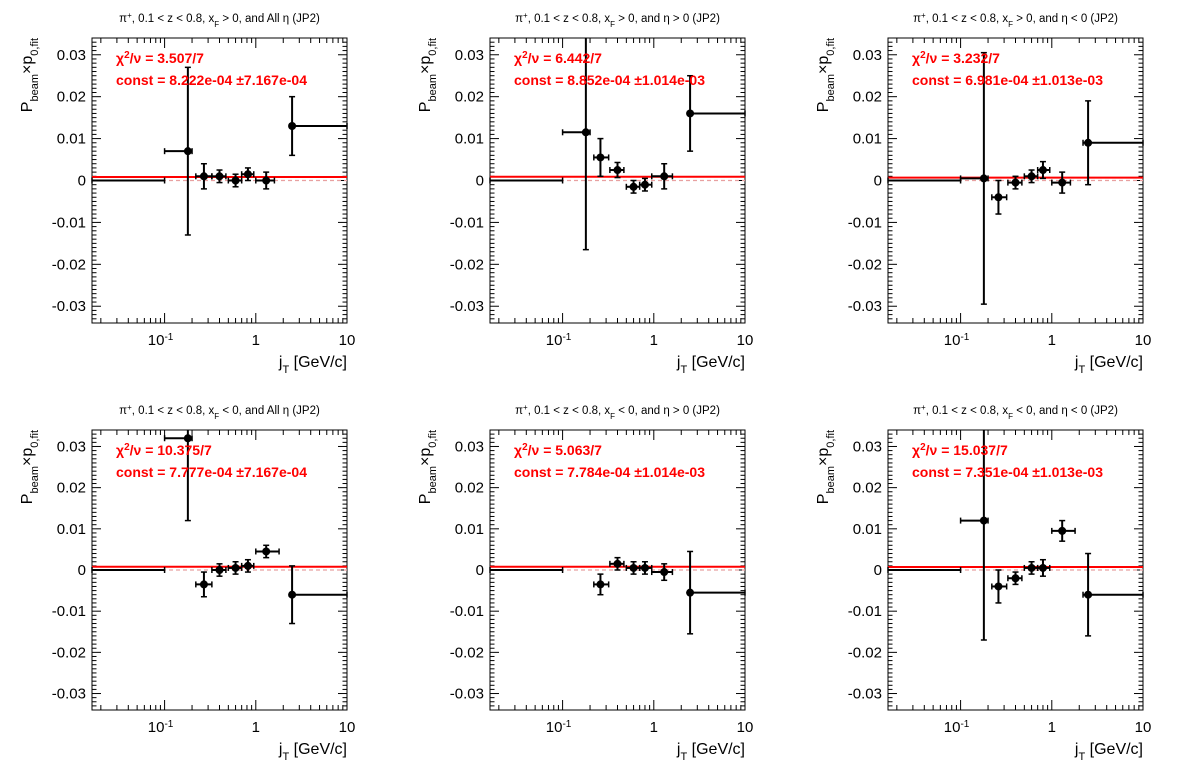 This screenshot has width=1196, height=772. Describe the element at coordinates (916, 450) in the screenshot. I see `chi2-symbol: χ` at that location.